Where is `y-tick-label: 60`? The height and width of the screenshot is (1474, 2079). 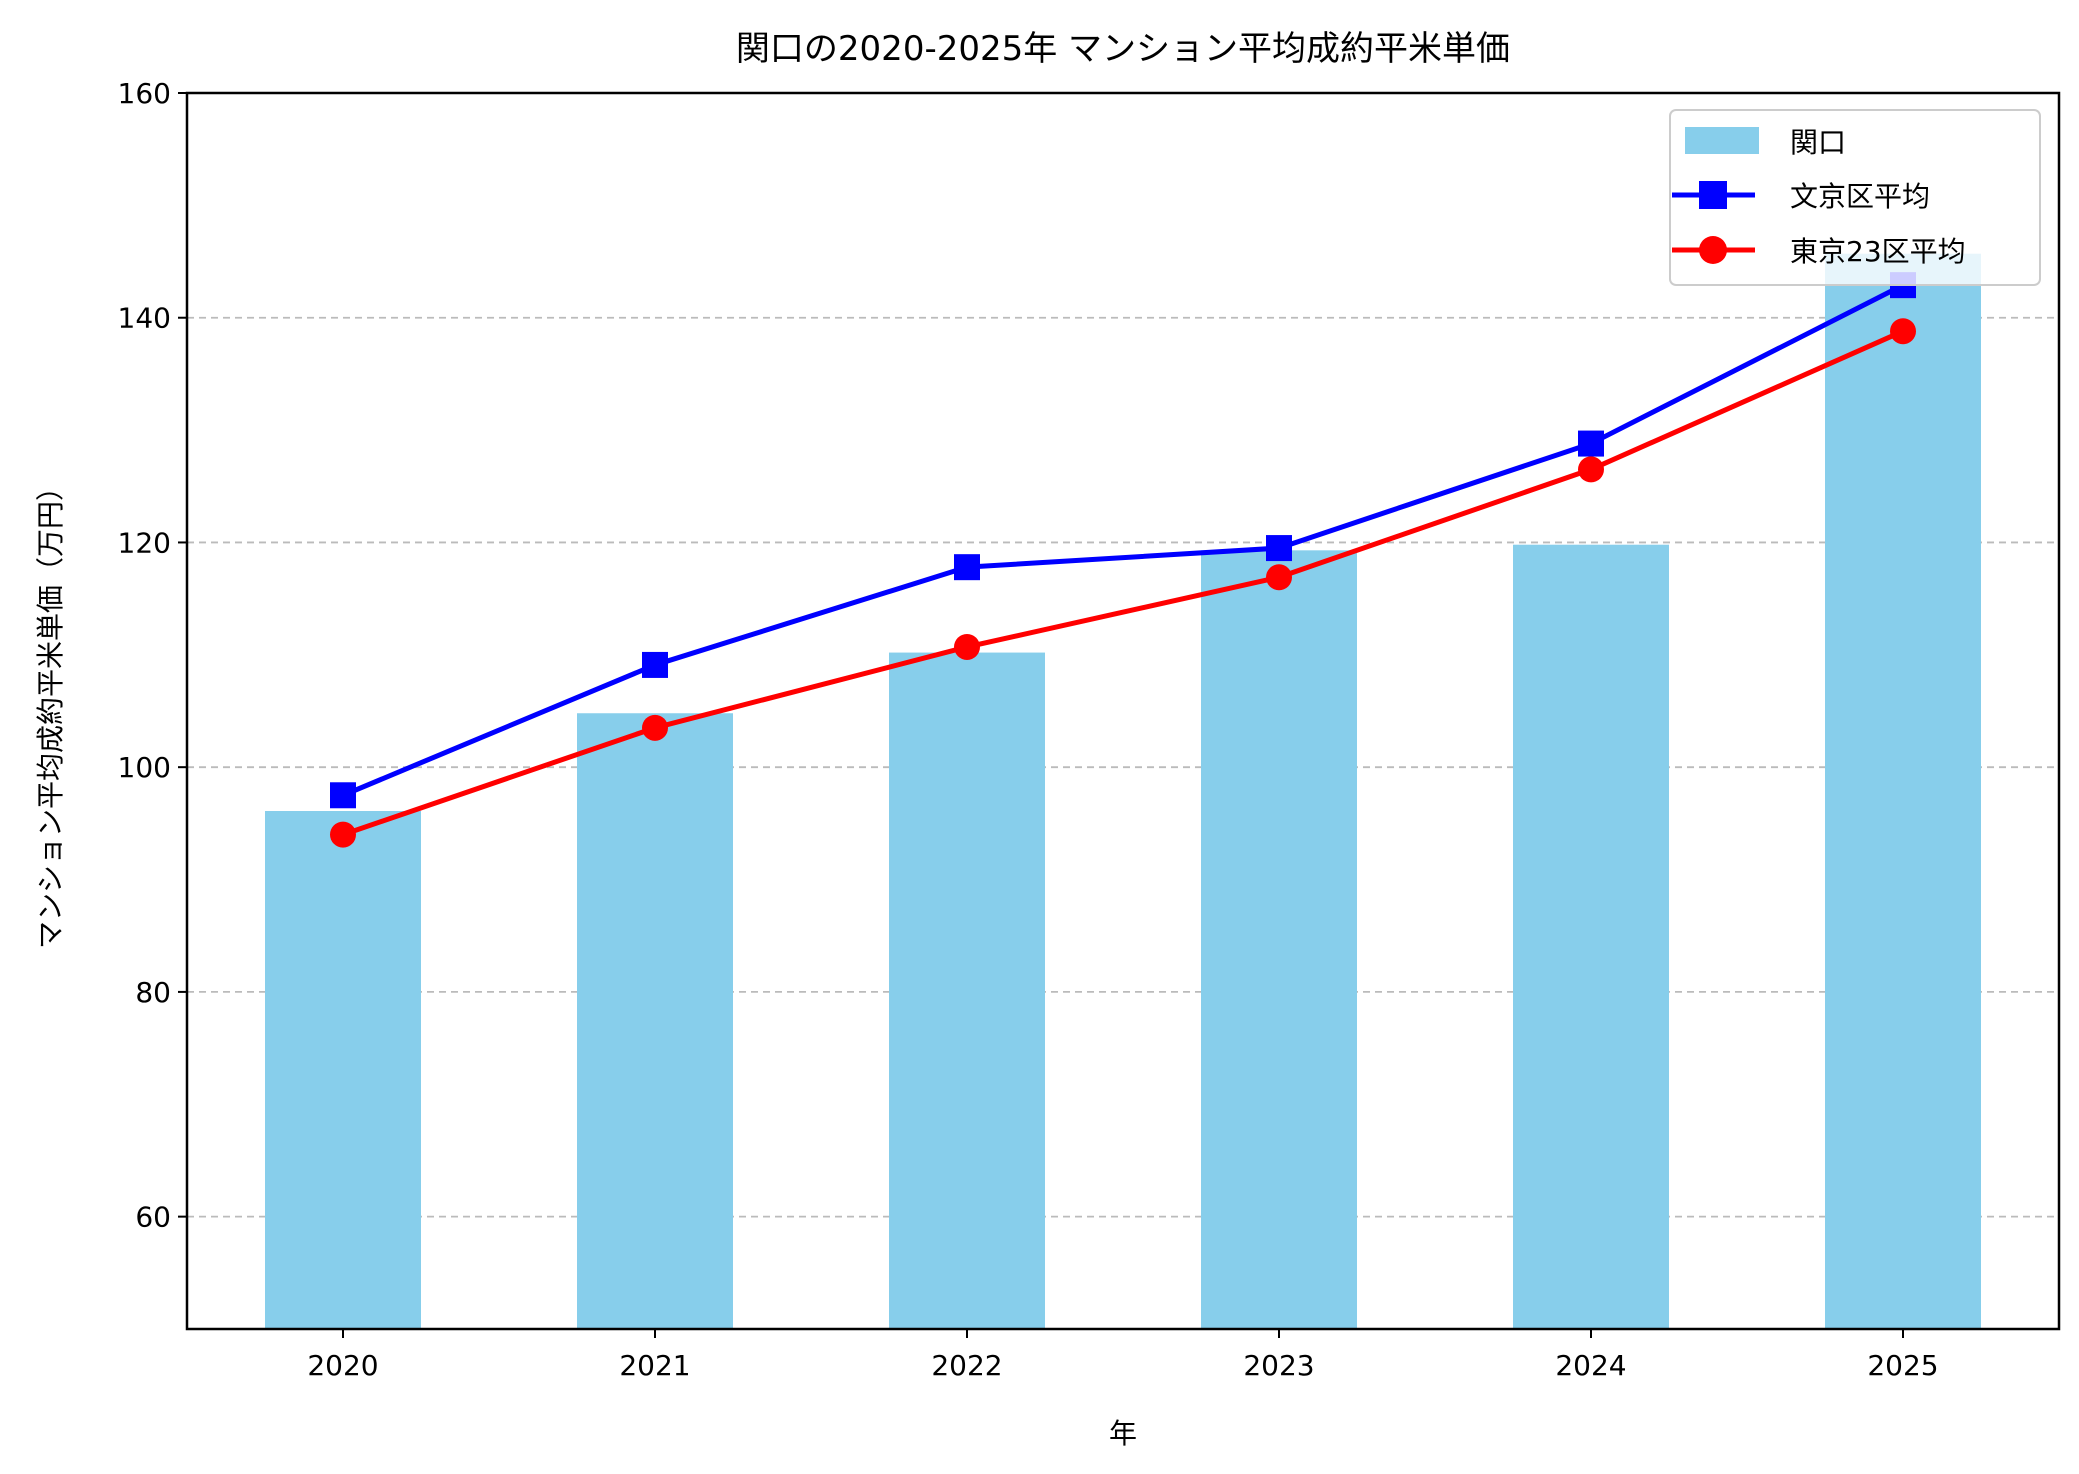 y-tick-label: 60 is located at coordinates (153, 1217).